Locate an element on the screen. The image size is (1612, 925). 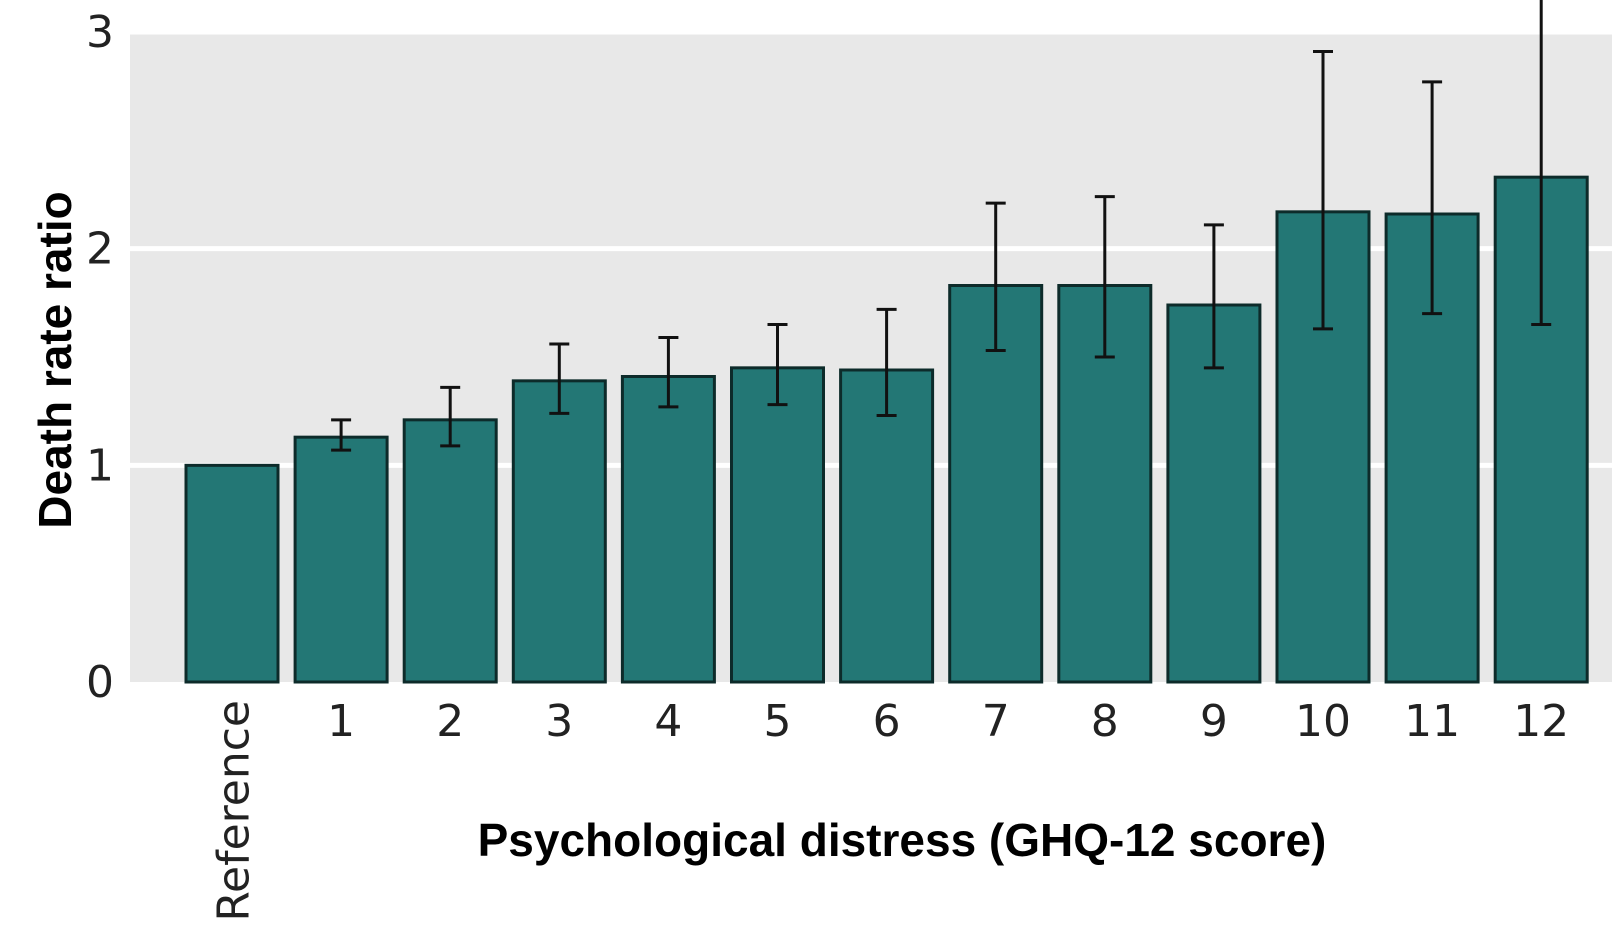
x-tick-label: 2 is located at coordinates (450, 721).